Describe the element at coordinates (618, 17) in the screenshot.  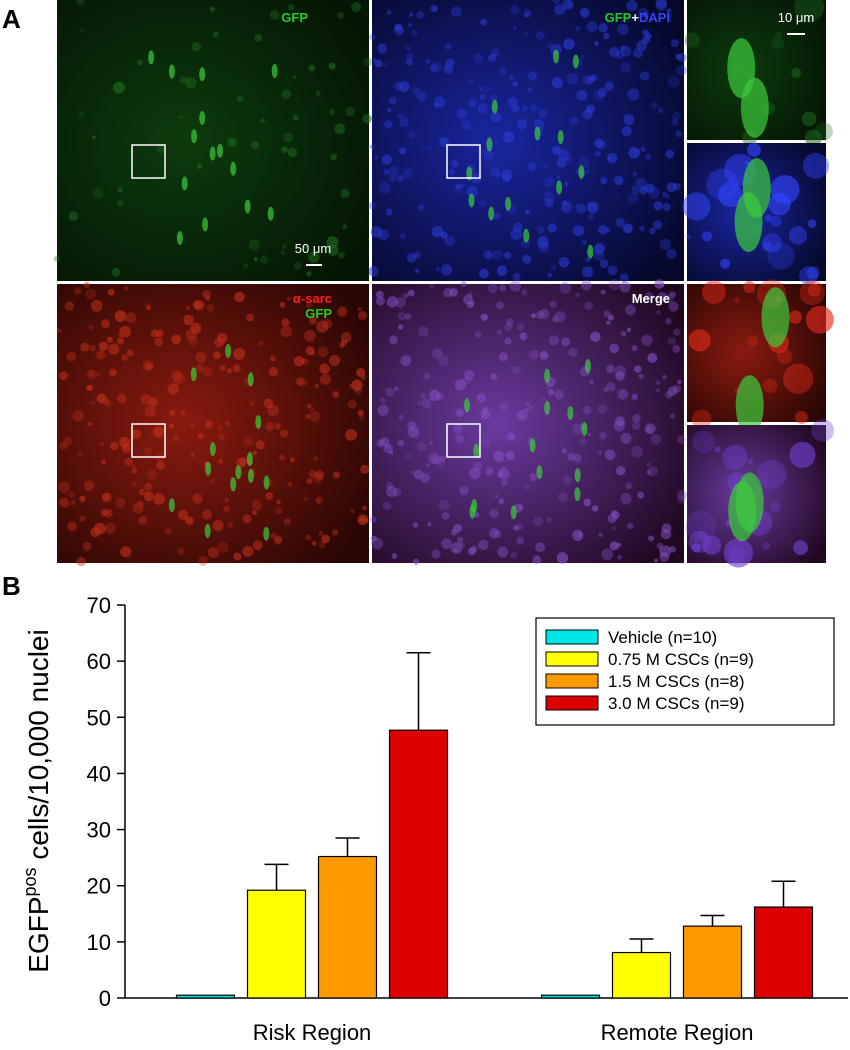
I see `label-part: GFP` at that location.